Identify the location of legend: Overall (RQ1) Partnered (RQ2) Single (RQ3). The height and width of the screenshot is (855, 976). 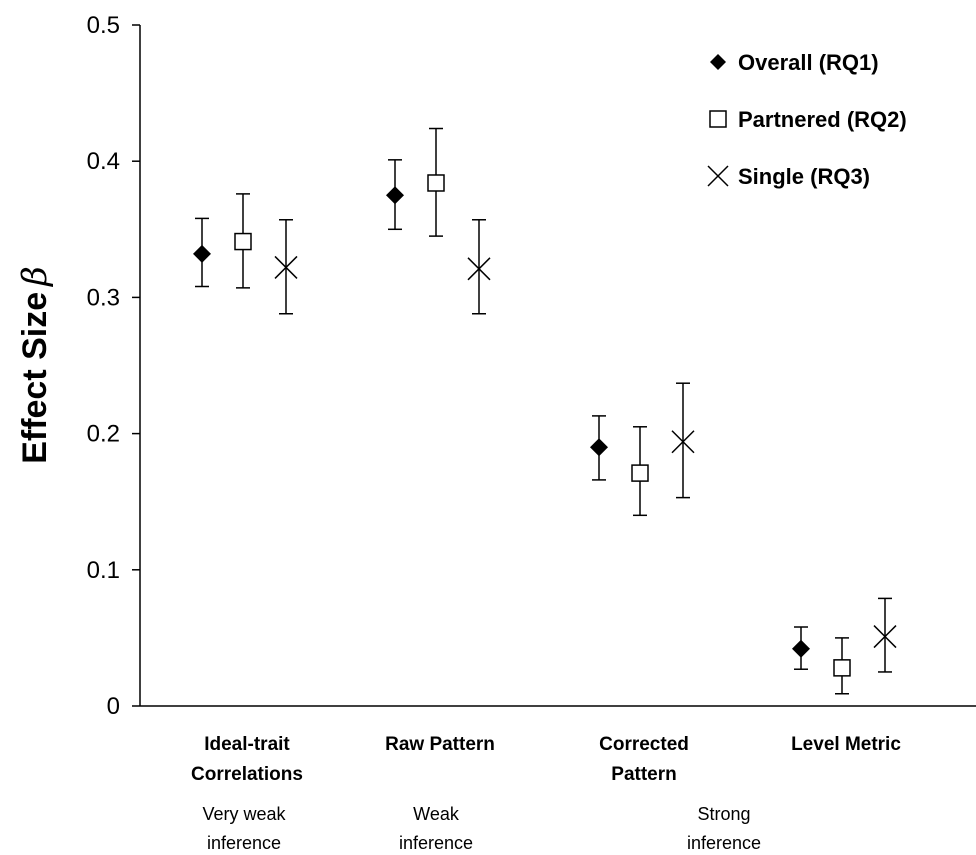
(807, 119).